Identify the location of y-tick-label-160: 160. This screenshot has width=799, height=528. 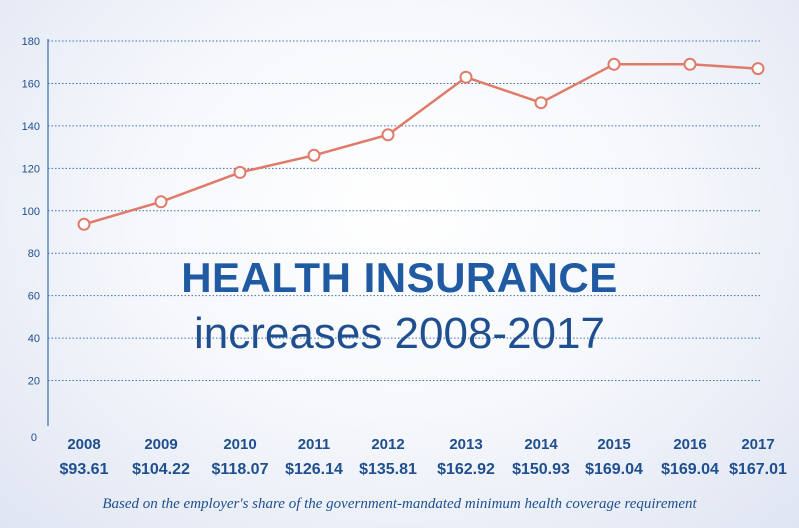
(31, 84).